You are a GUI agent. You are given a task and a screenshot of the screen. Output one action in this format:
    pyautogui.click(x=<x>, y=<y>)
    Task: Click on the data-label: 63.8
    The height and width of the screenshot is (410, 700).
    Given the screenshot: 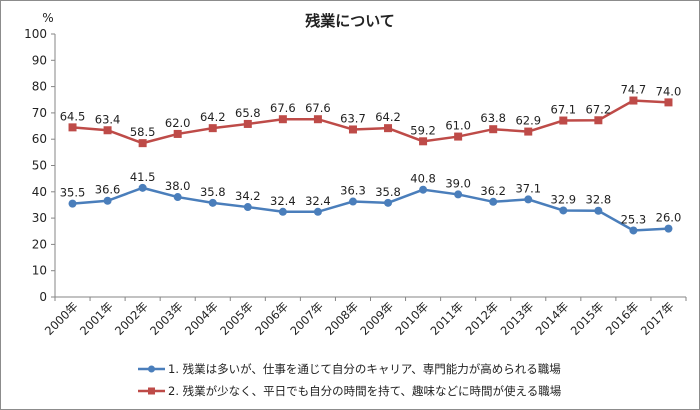 What is the action you would take?
    pyautogui.click(x=493, y=118)
    